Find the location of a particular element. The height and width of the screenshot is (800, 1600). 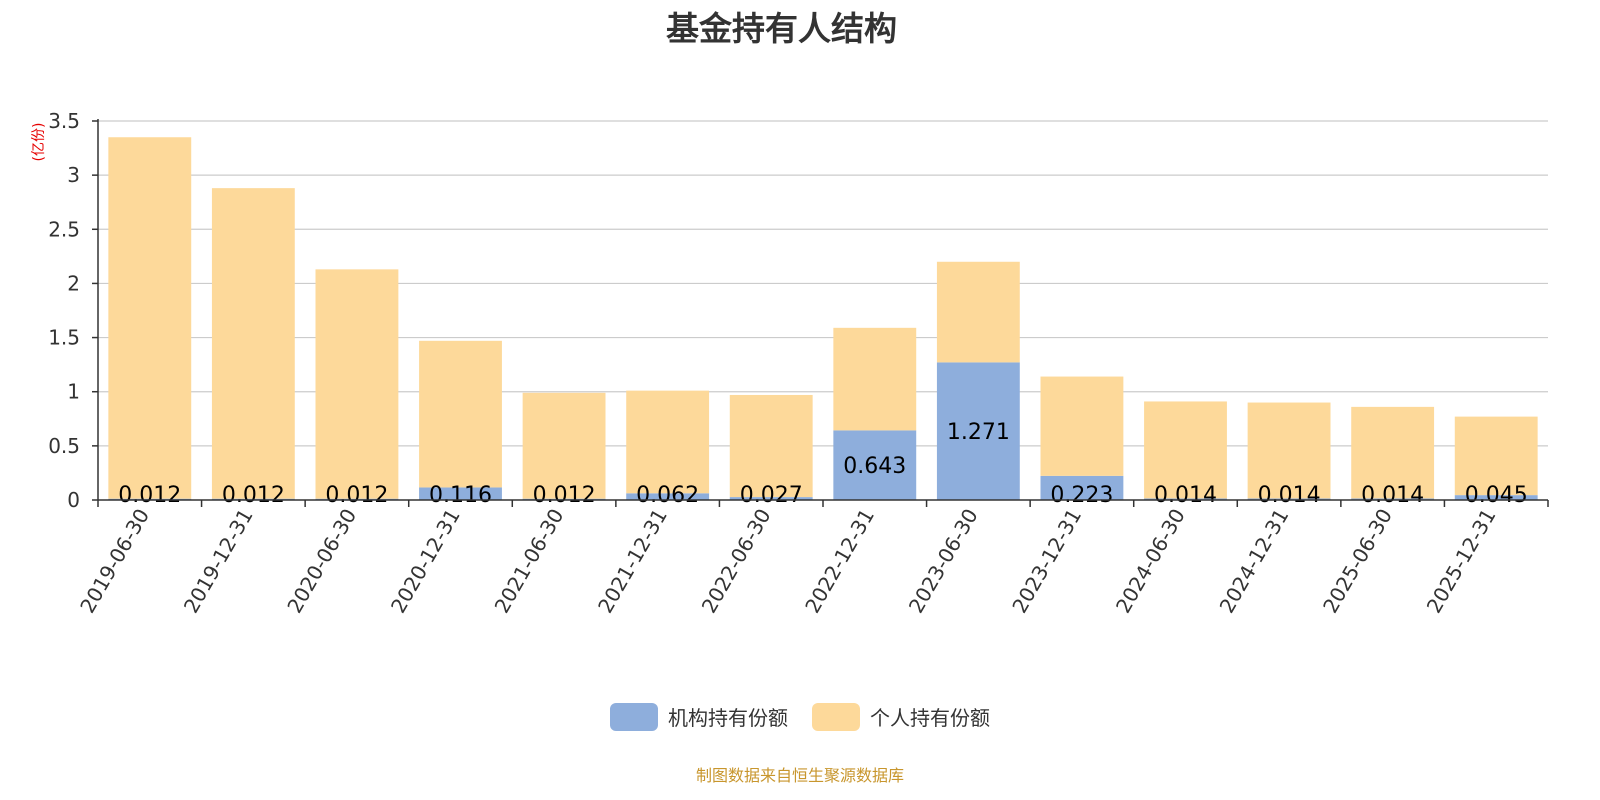

data-source-note: 制图数据来自恒生聚源数据库 is located at coordinates (799, 775).